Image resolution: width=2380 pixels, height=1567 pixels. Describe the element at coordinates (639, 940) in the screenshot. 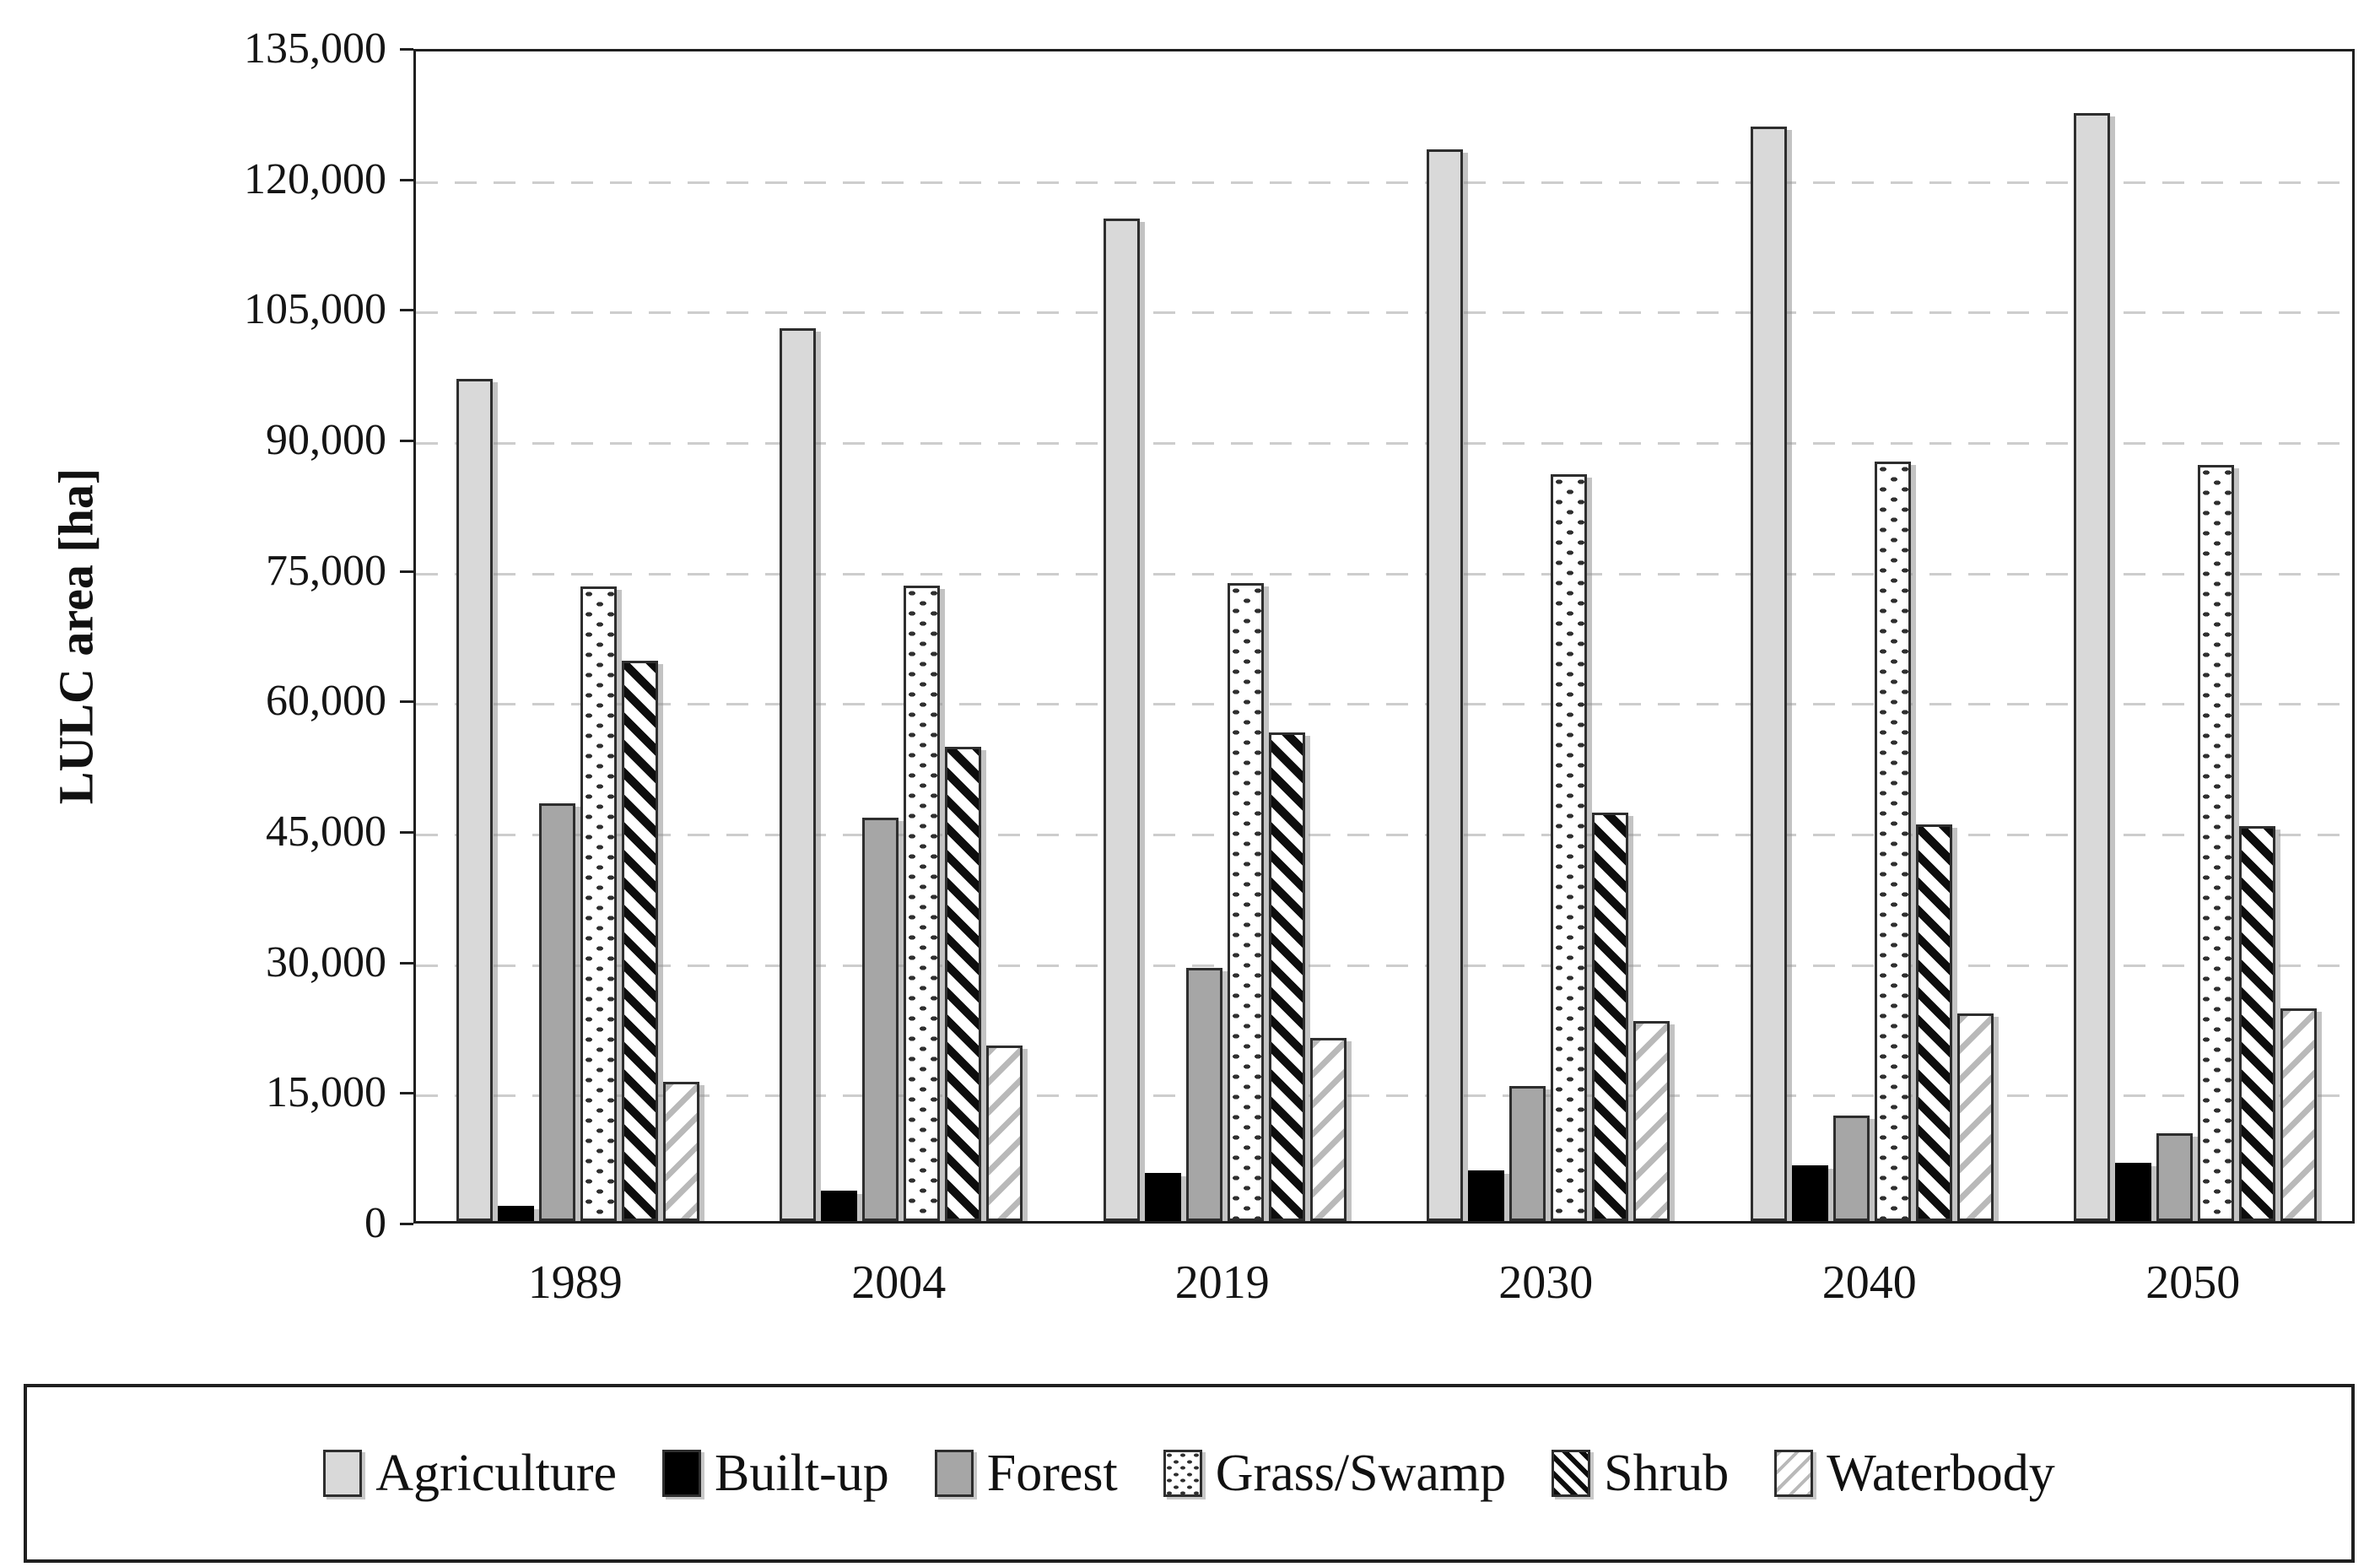

I see `bar-shrub-1989` at that location.